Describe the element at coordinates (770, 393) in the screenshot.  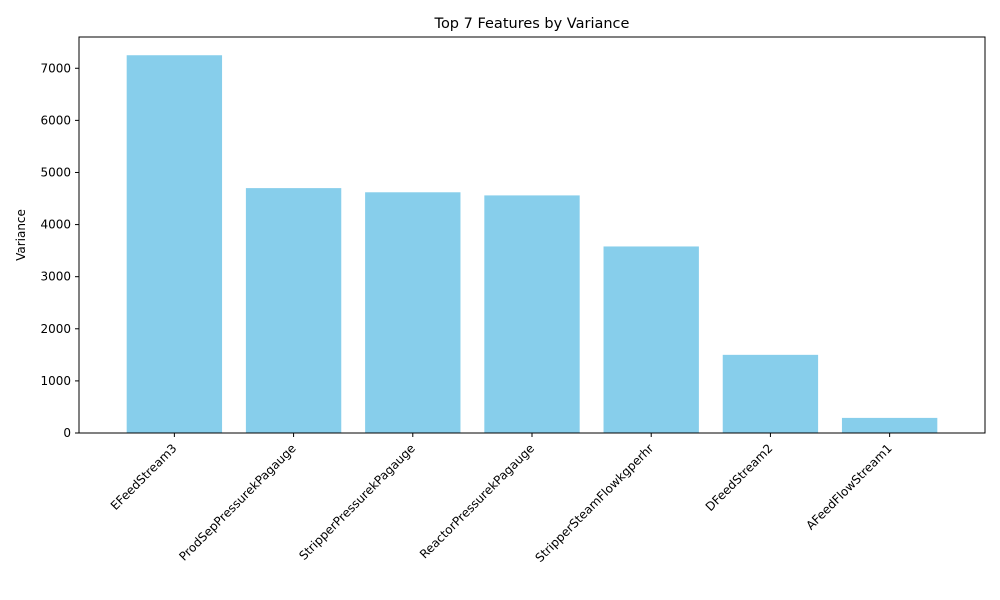
I see `bar-DFeedStream2` at that location.